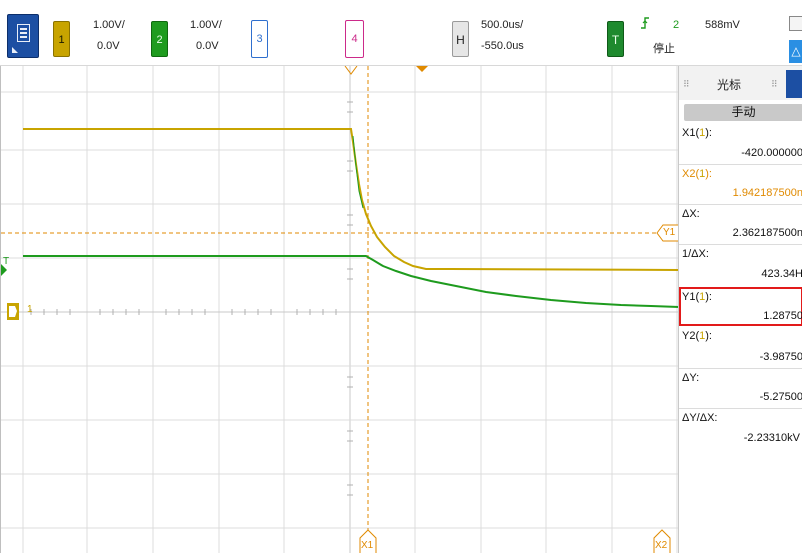 The width and height of the screenshot is (802, 553). Describe the element at coordinates (502, 25) in the screenshot. I see `timebase-scale: 500.0us/` at that location.